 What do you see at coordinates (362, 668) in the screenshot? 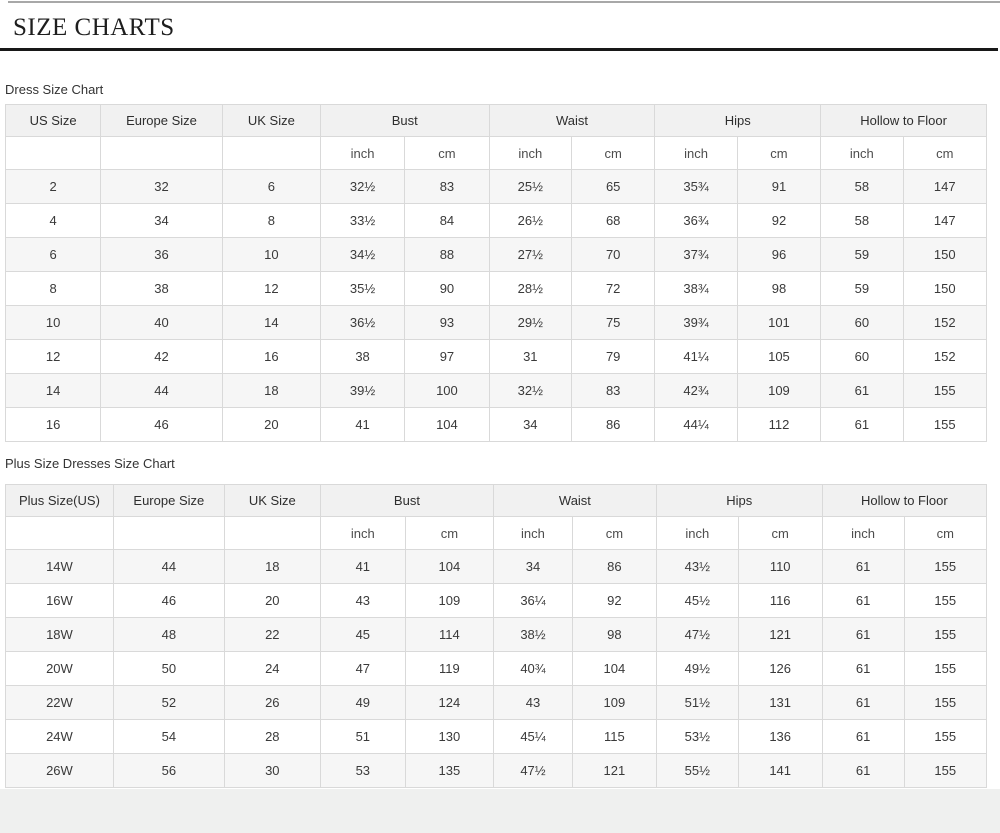
I see `size-cell: 47` at bounding box center [362, 668].